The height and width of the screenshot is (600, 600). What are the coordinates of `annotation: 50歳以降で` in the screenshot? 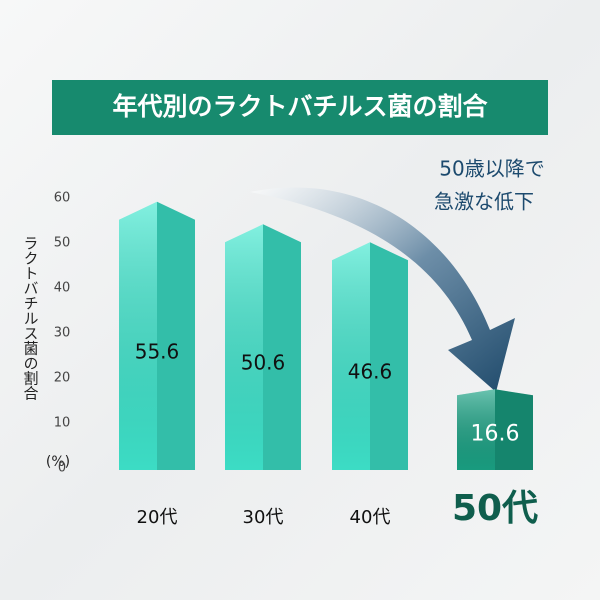 It's located at (491, 169).